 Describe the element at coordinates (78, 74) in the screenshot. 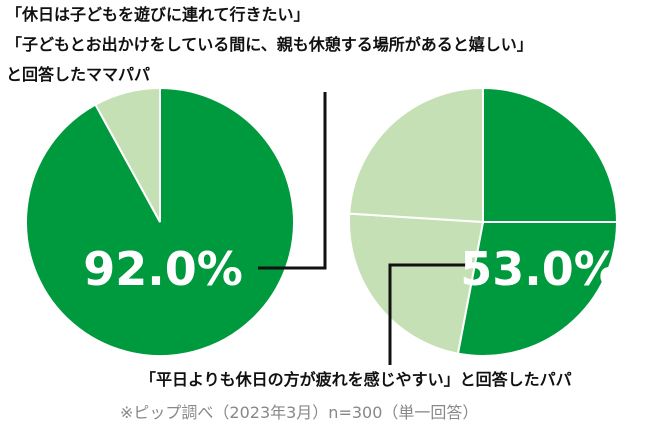

I see `annotation: と回答したママパパ` at that location.